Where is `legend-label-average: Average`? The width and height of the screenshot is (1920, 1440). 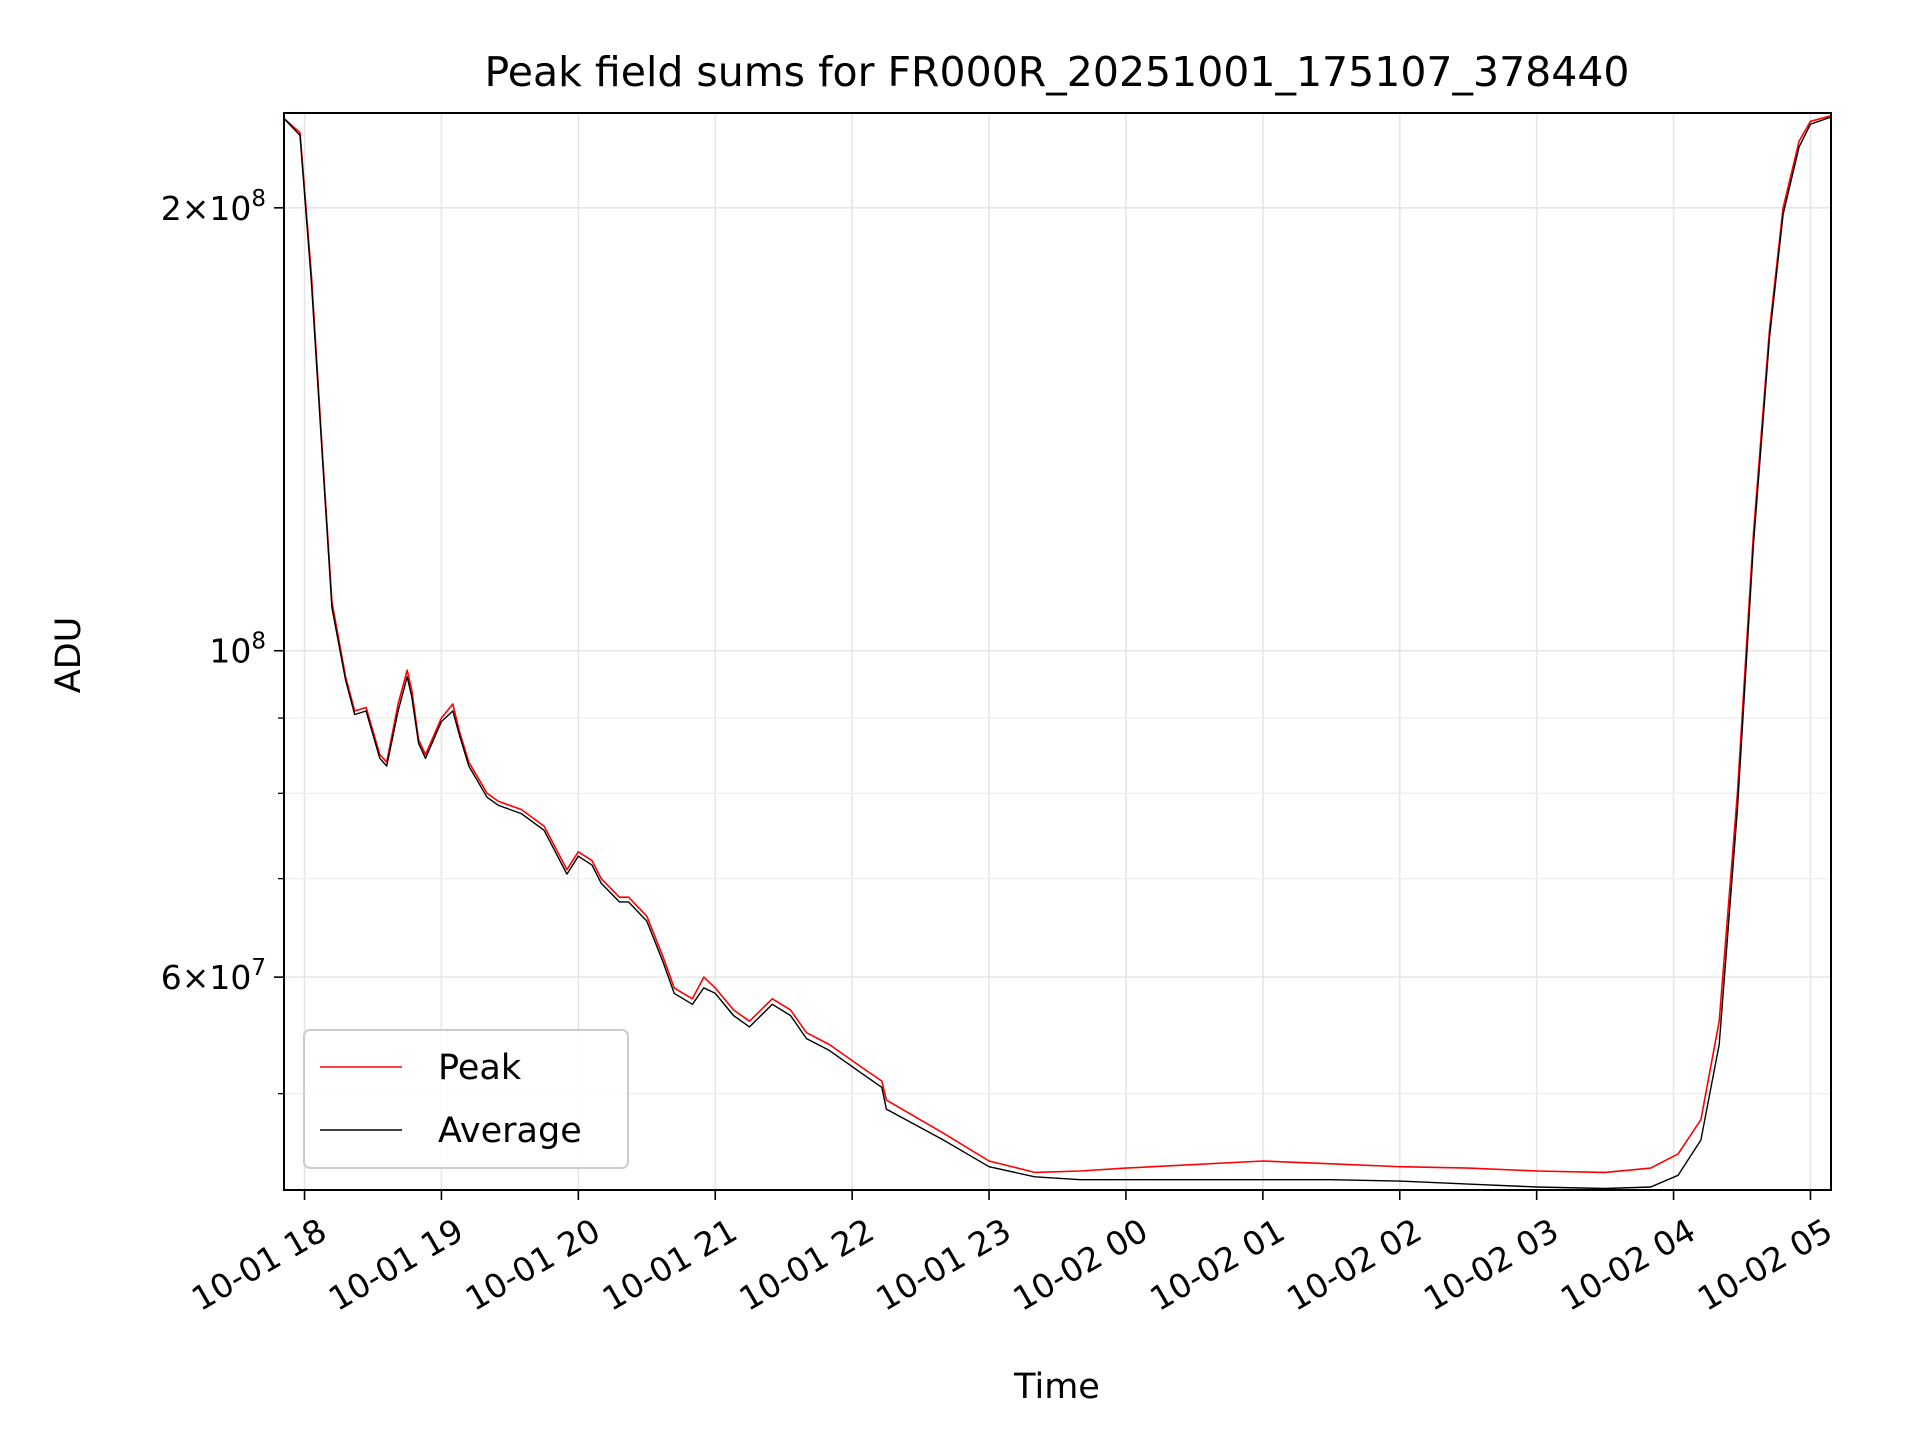
legend-label-average: Average is located at coordinates (510, 1131).